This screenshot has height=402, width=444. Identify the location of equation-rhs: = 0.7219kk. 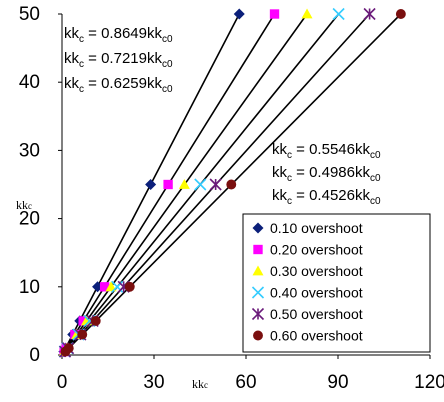
(123, 58).